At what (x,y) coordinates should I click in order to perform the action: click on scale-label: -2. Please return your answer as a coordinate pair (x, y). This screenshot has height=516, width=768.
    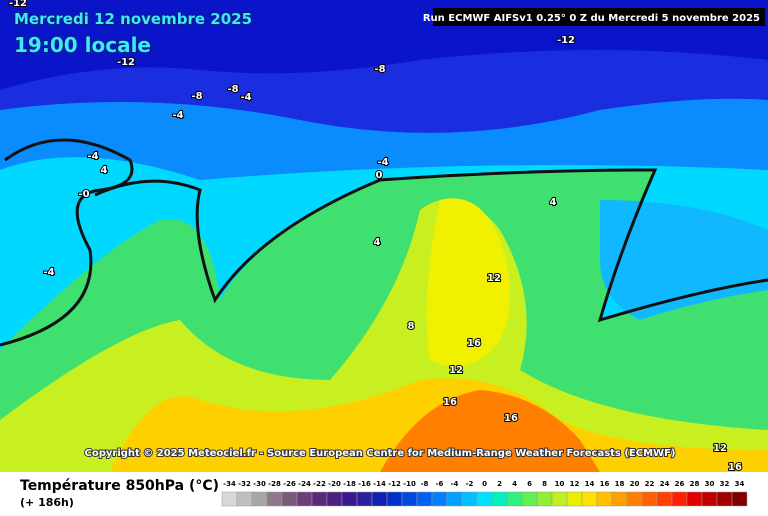
    Looking at the image, I should click on (470, 484).